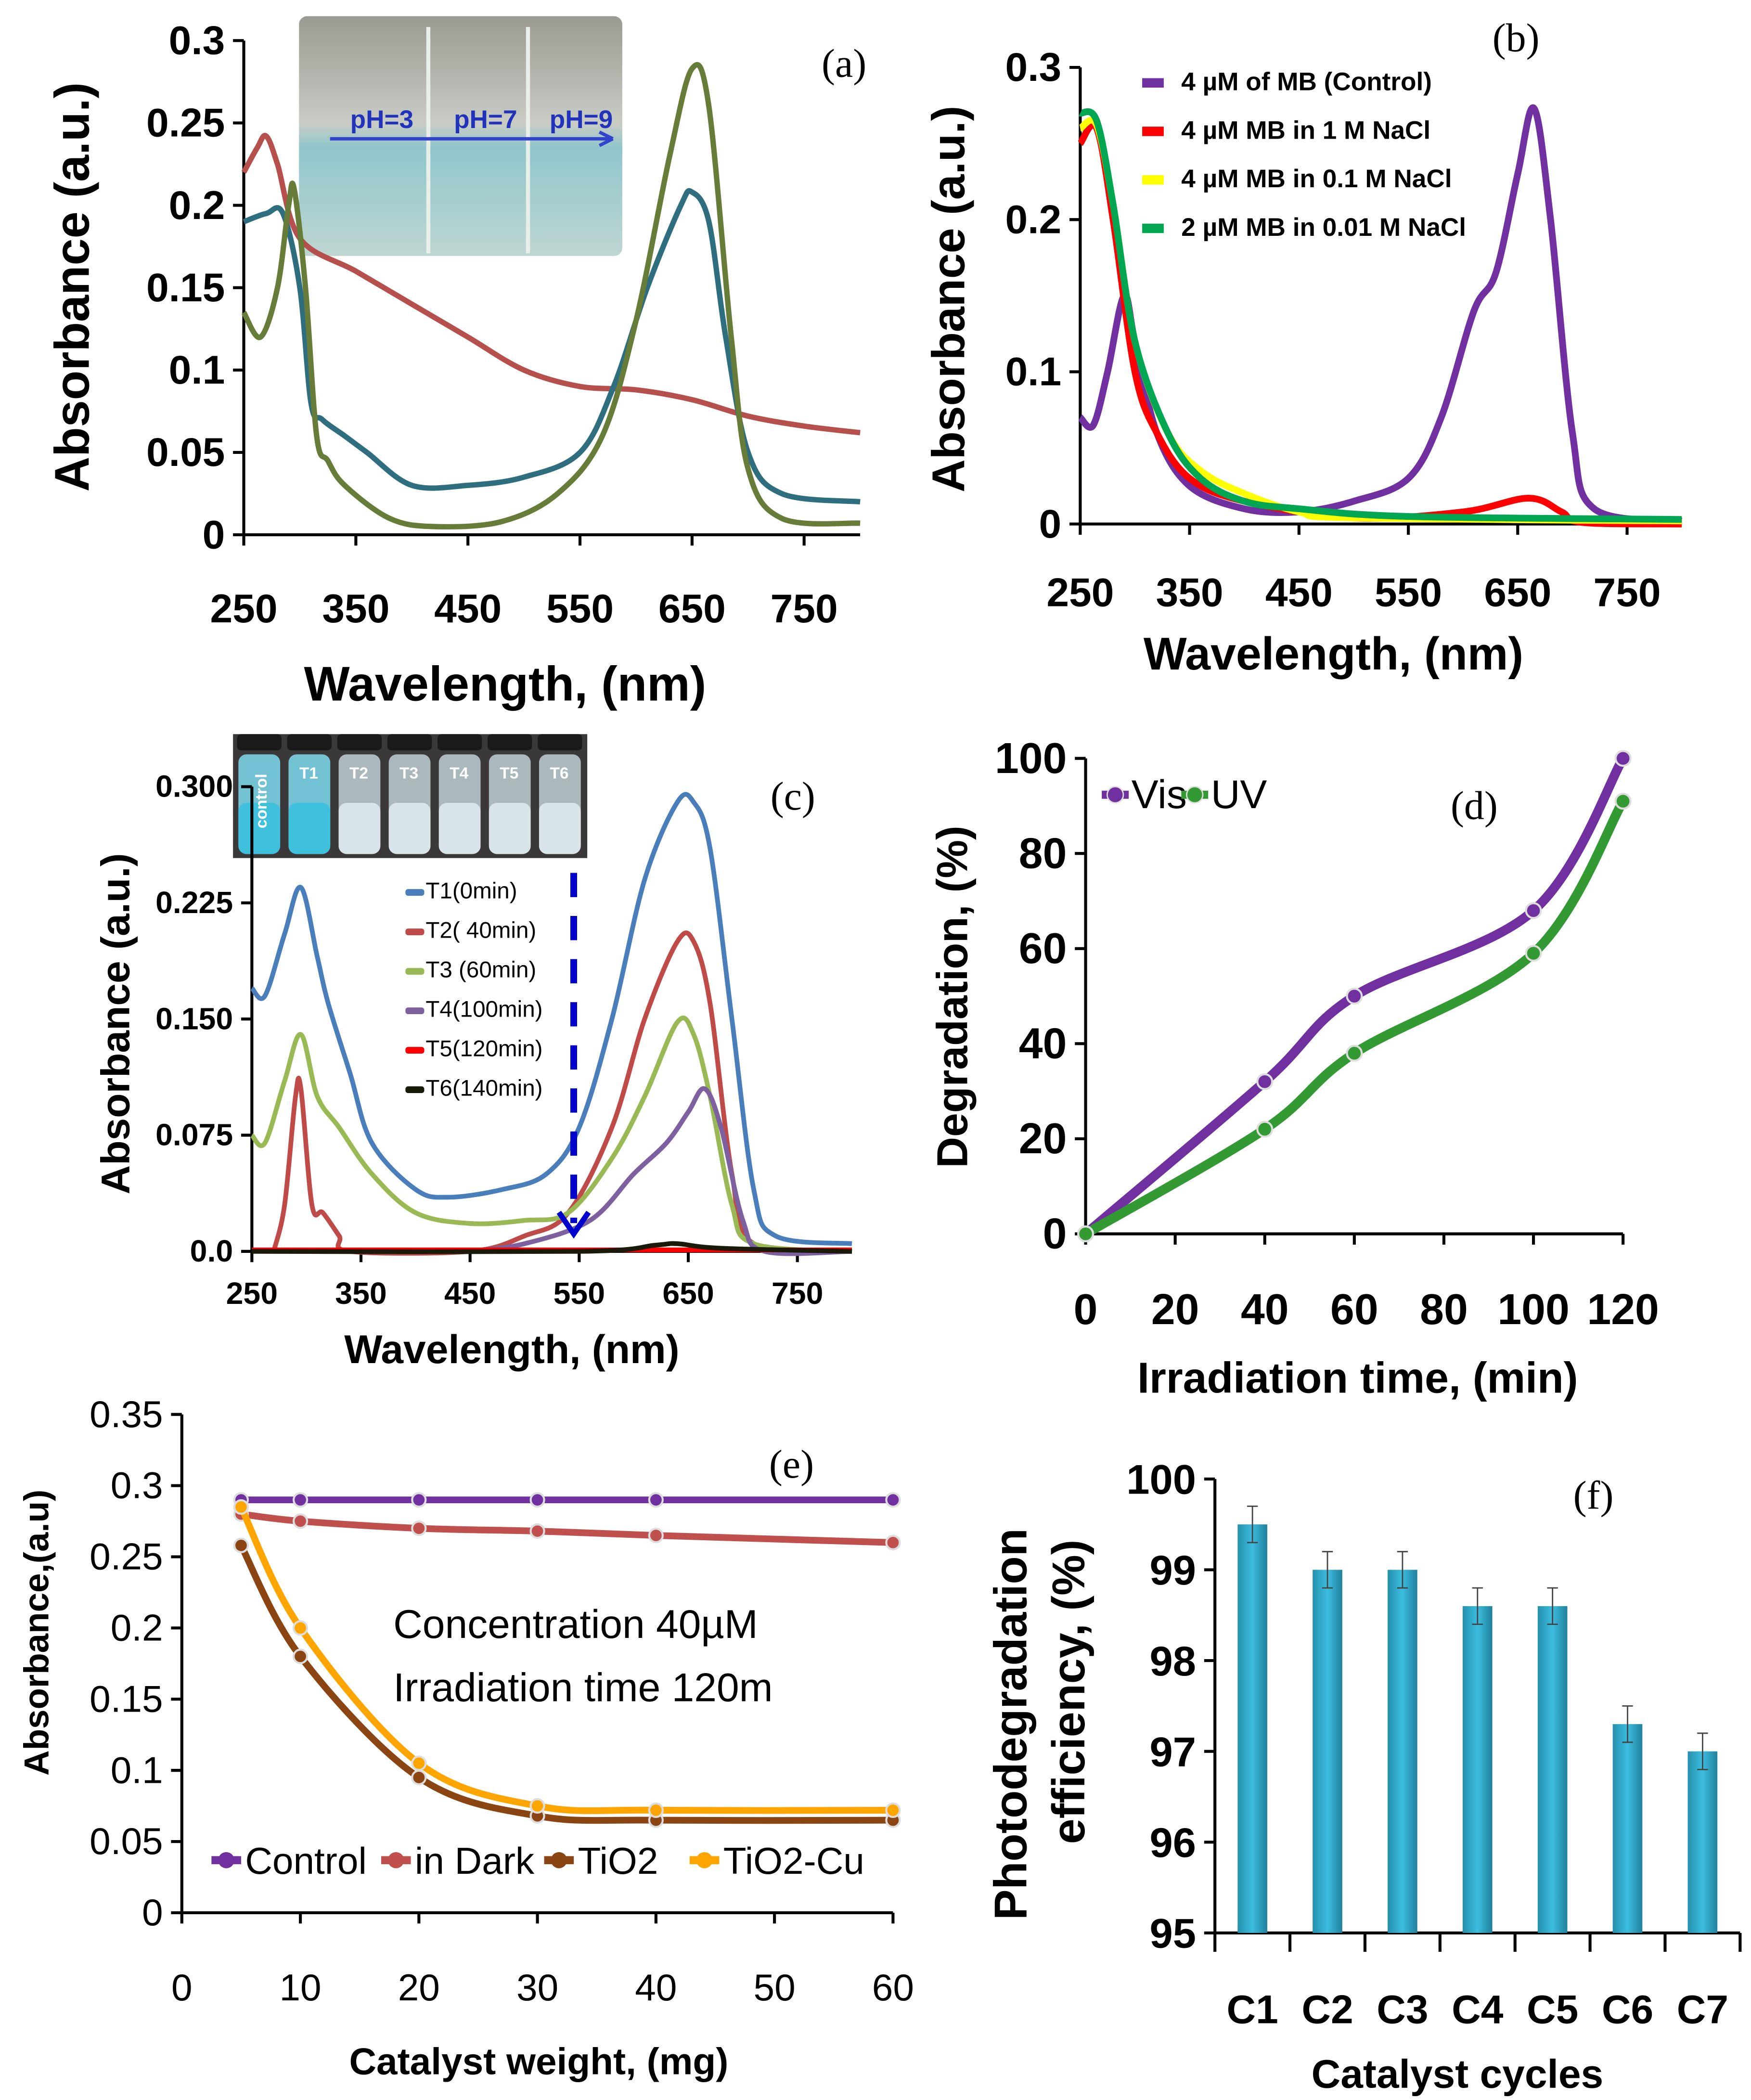 The image size is (1751, 2100). What do you see at coordinates (1517, 592) in the screenshot?
I see `x-tick-label: 650` at bounding box center [1517, 592].